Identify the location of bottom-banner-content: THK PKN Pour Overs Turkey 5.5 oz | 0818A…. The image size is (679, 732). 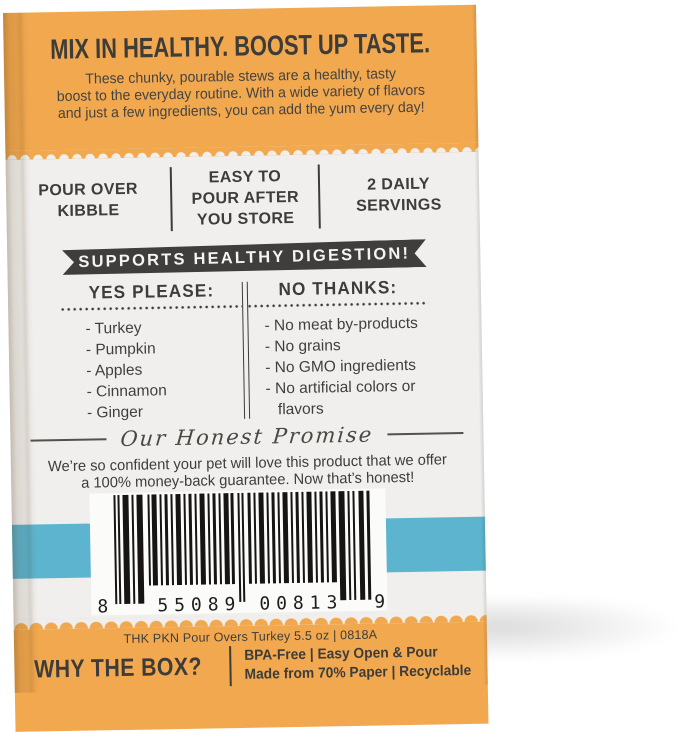
(251, 676).